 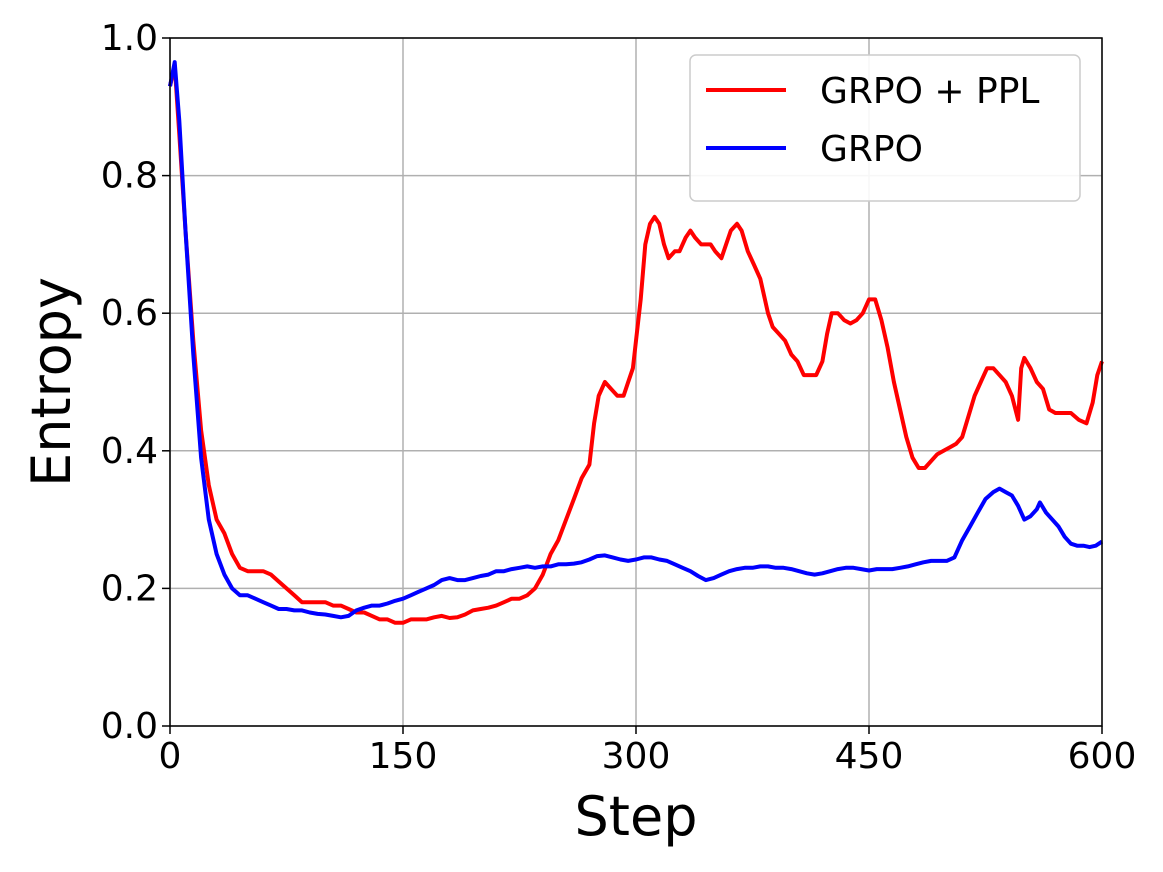 What do you see at coordinates (129, 726) in the screenshot?
I see `y-tick-label: 0.0` at bounding box center [129, 726].